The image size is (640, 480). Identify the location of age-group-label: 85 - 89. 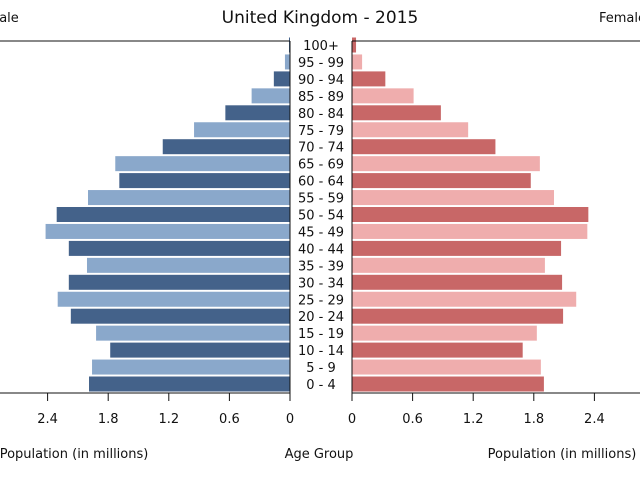
(321, 97).